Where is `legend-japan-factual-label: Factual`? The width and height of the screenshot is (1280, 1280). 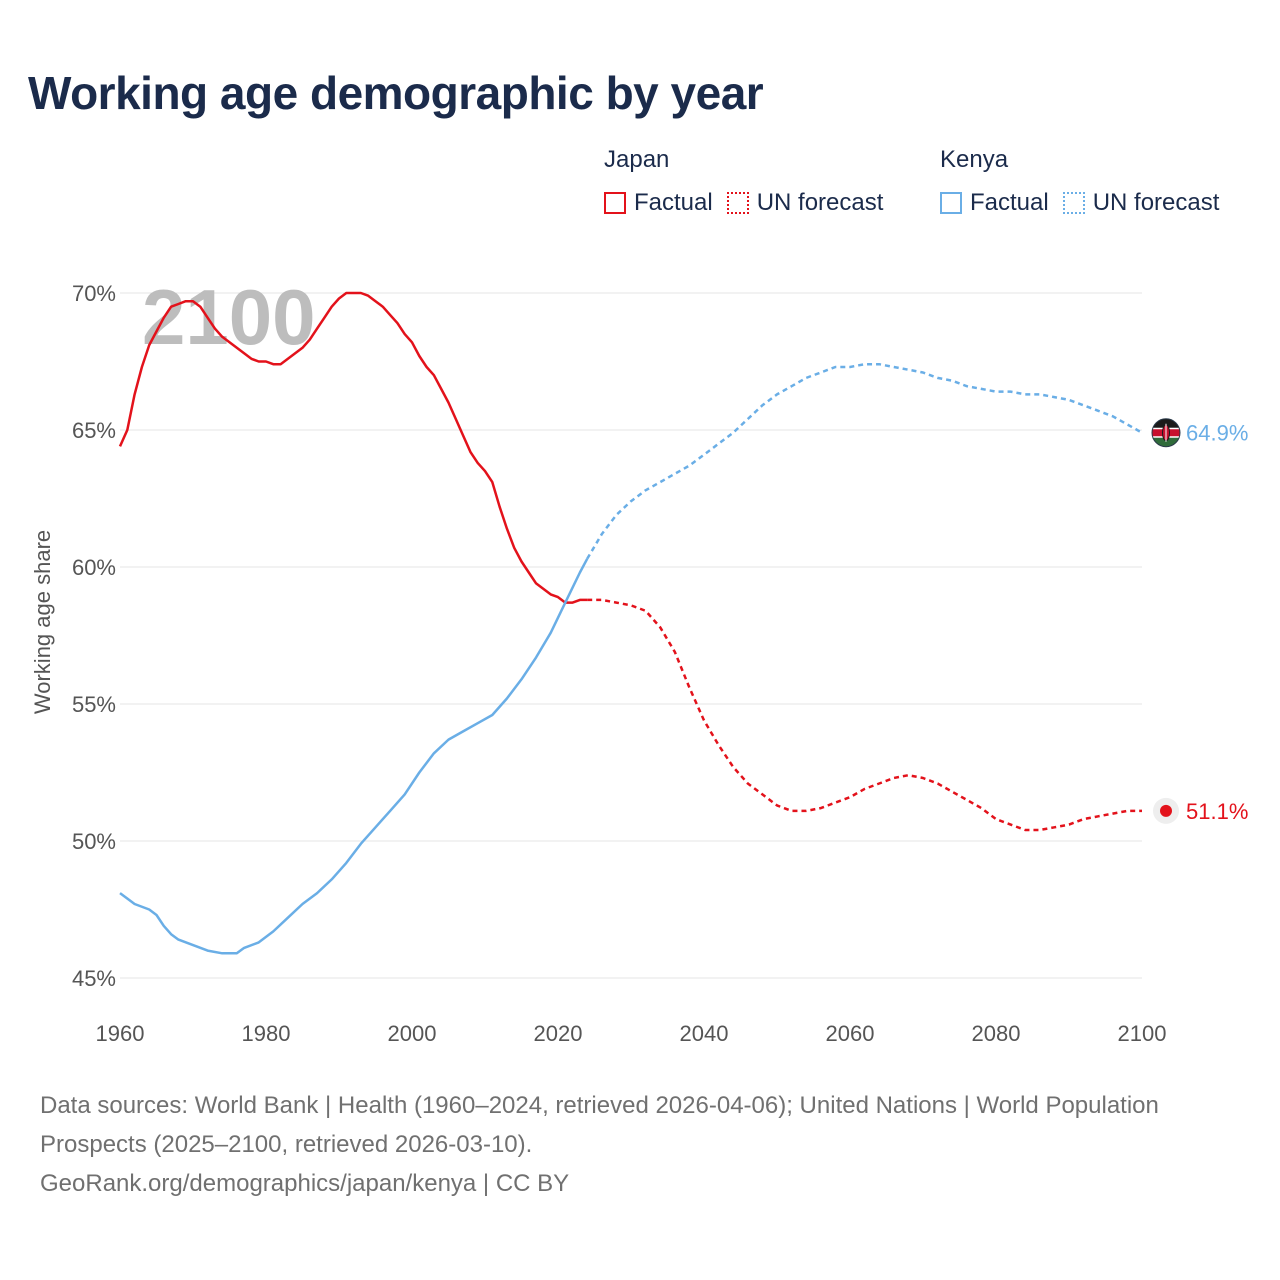 legend-japan-factual-label: Factual is located at coordinates (673, 202).